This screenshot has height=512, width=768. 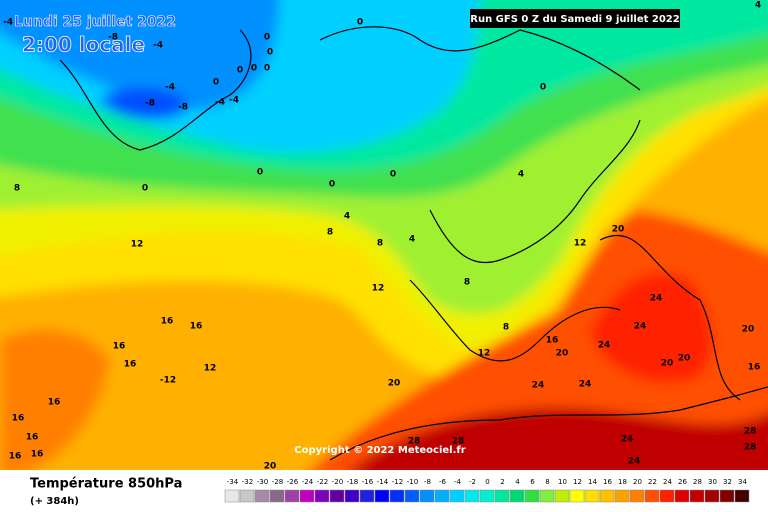 I want to click on scale-label: -8, so click(x=427, y=482).